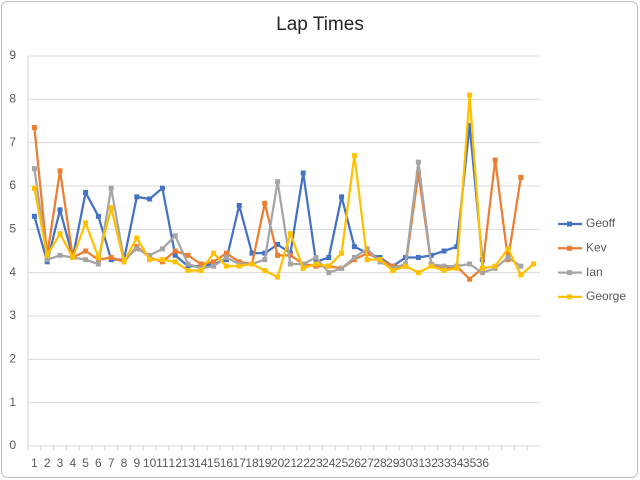 The image size is (640, 480). Describe the element at coordinates (304, 463) in the screenshot. I see `x-tick-label: 22` at that location.